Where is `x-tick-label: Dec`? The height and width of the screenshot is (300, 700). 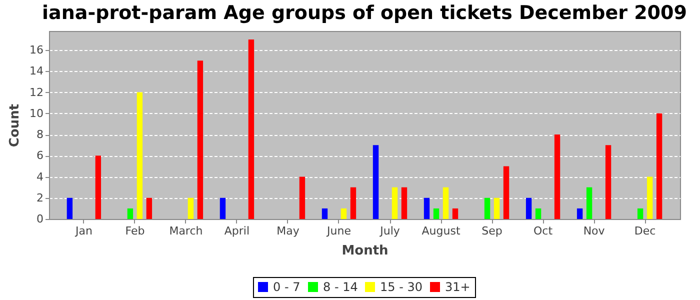
x-tick-label: Dec is located at coordinates (645, 231).